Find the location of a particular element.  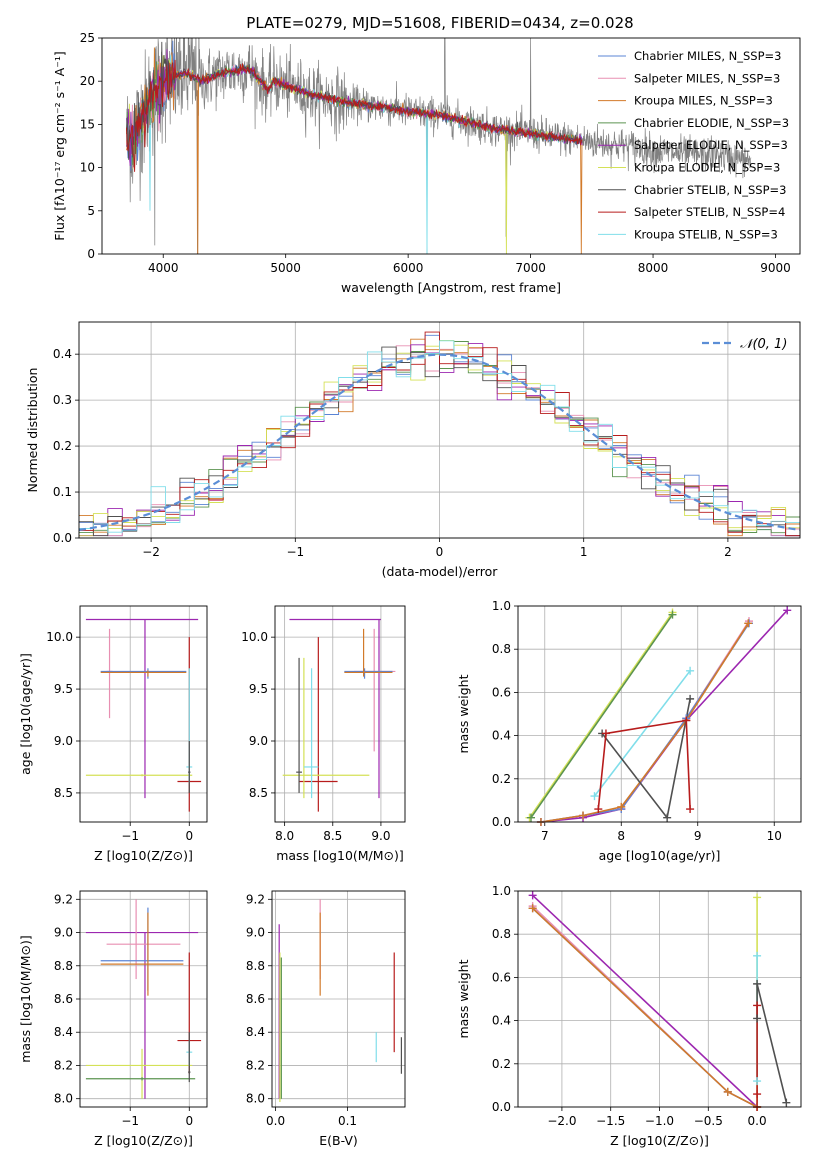

y-tick-label: 10.0 is located at coordinates (254, 637).